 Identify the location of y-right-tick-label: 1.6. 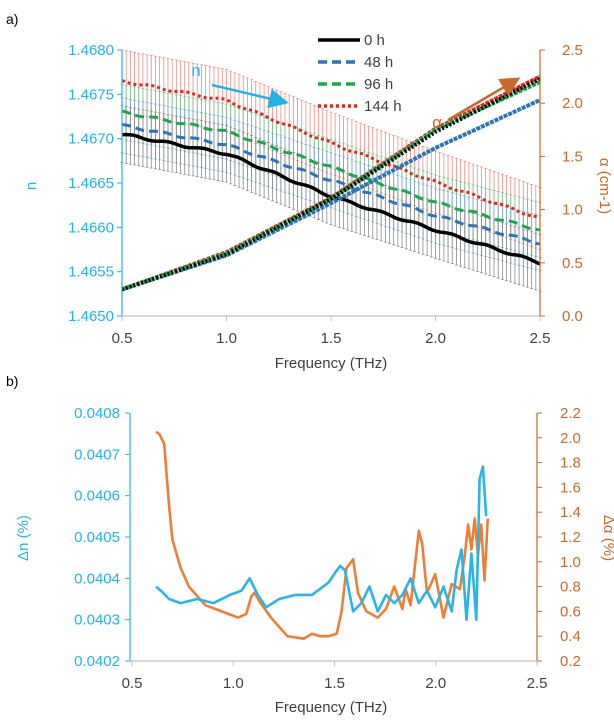
(570, 487).